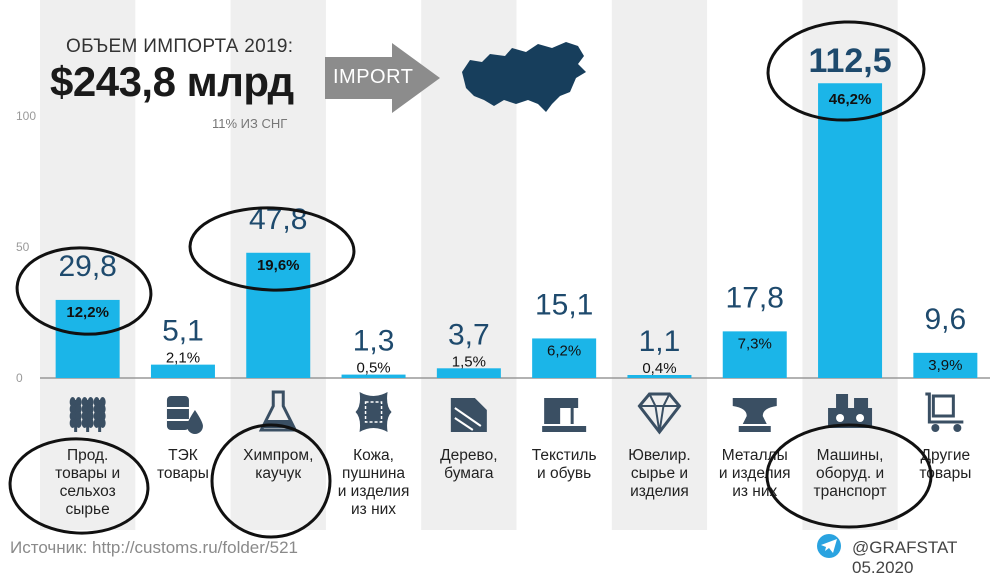  I want to click on category-label: Кожа,, so click(373, 455).